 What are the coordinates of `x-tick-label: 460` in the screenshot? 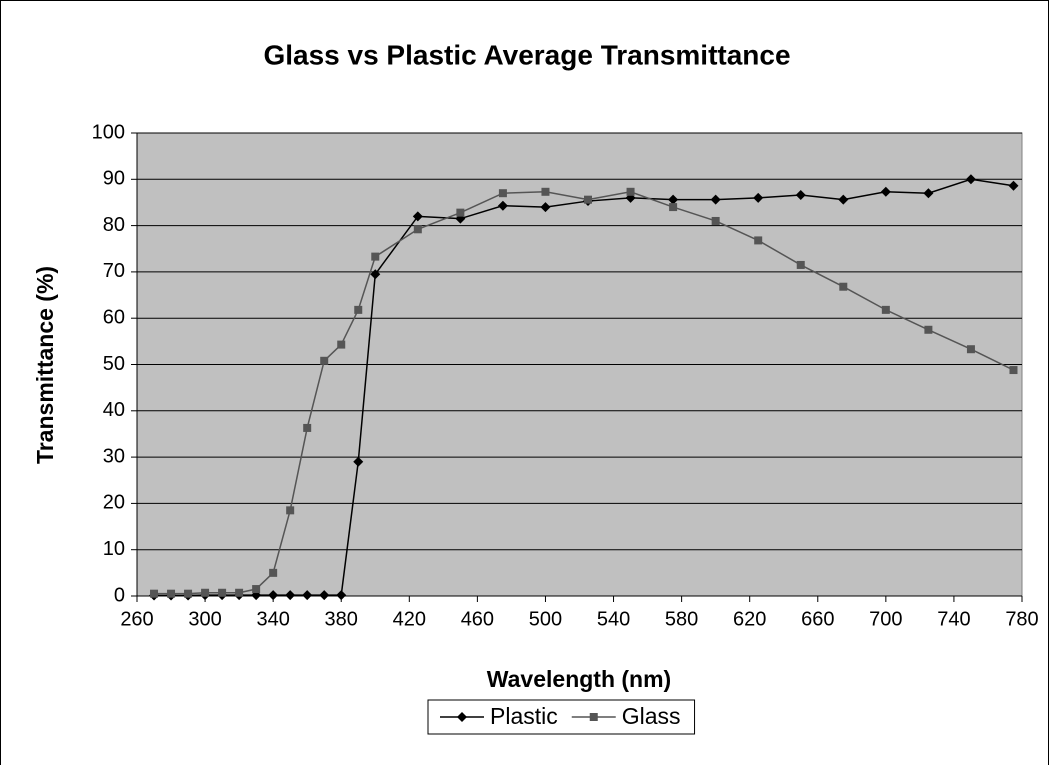 It's located at (477, 619).